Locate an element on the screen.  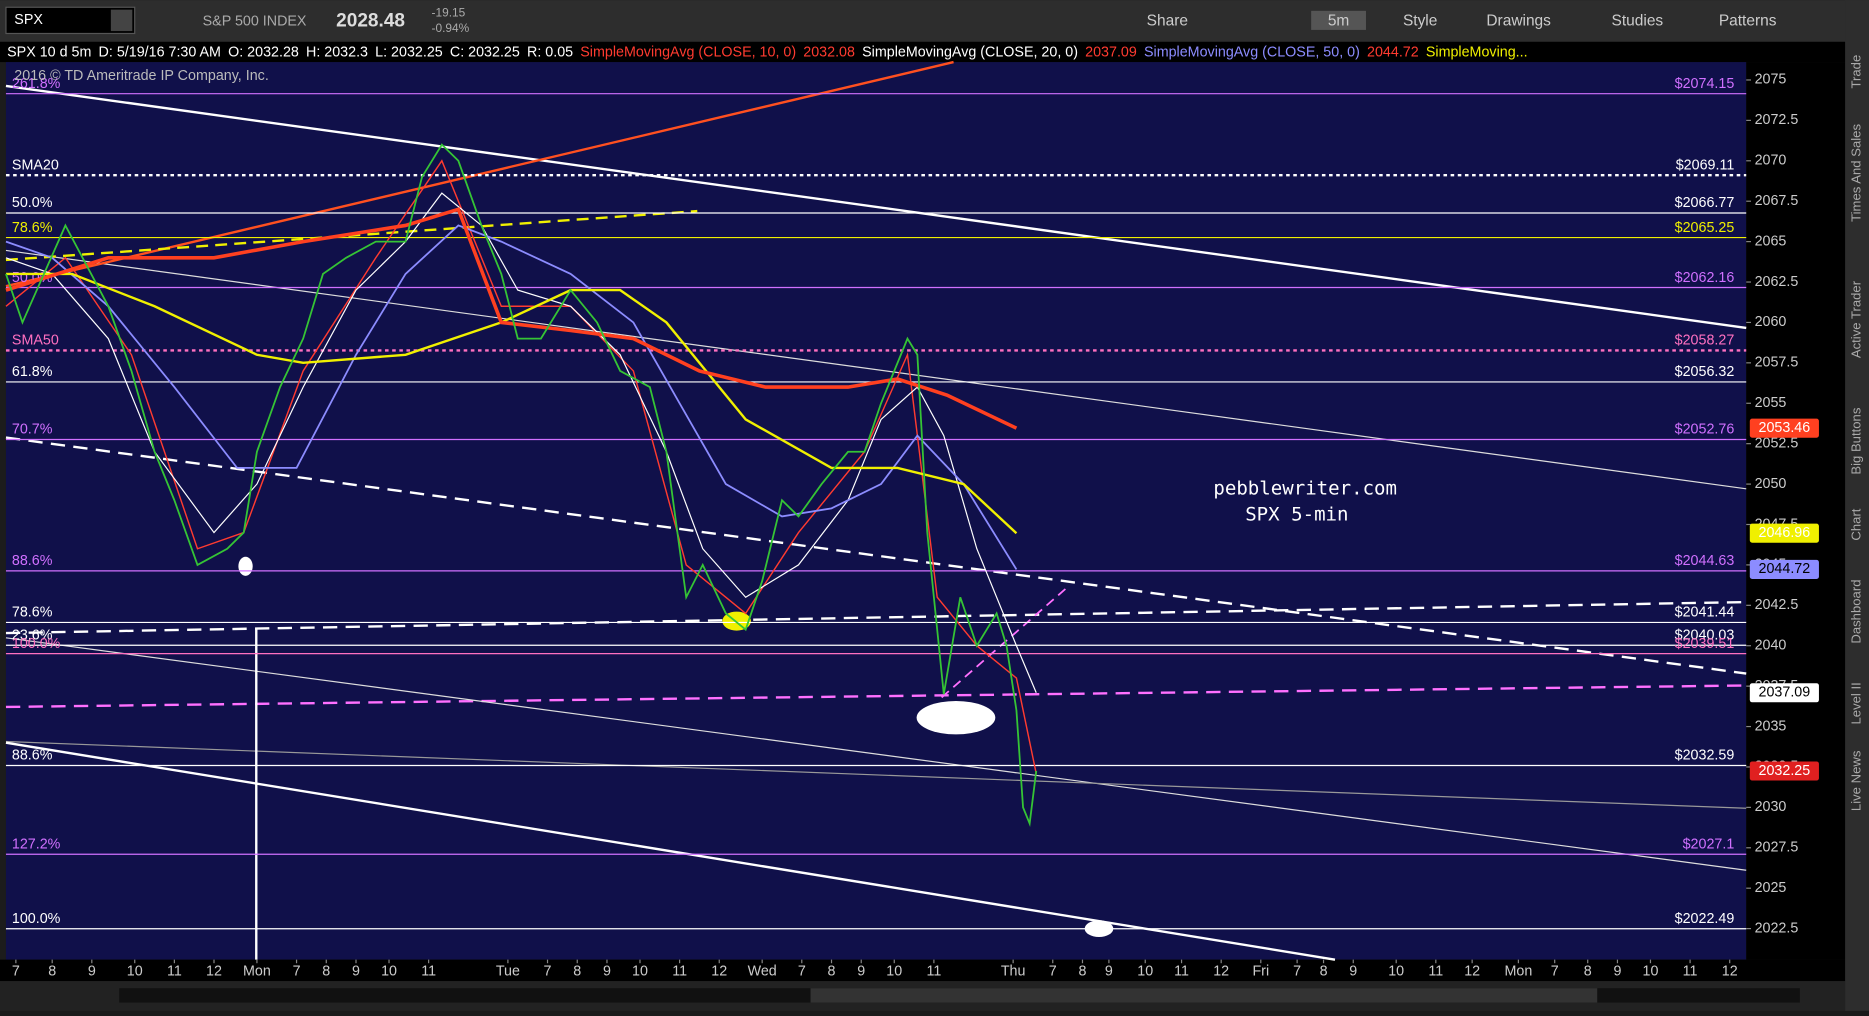
annotation: pebblewriter.com is located at coordinates (1305, 488).